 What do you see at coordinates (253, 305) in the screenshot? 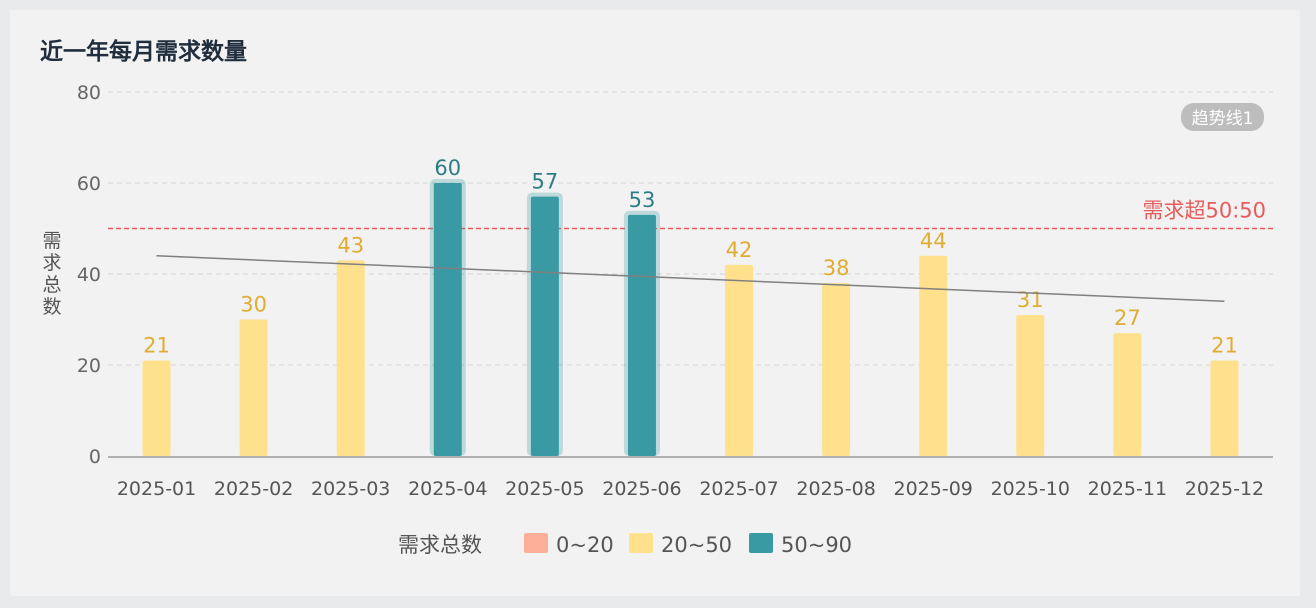
I see `bar-value-label: 30` at bounding box center [253, 305].